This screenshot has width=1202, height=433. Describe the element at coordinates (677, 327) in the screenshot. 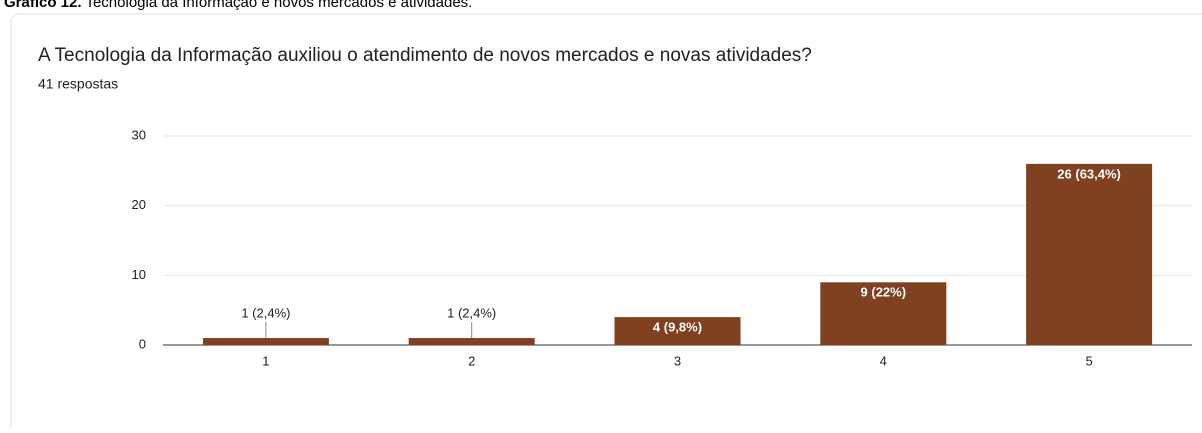

I see `data-label: 4 (9,8%)` at that location.